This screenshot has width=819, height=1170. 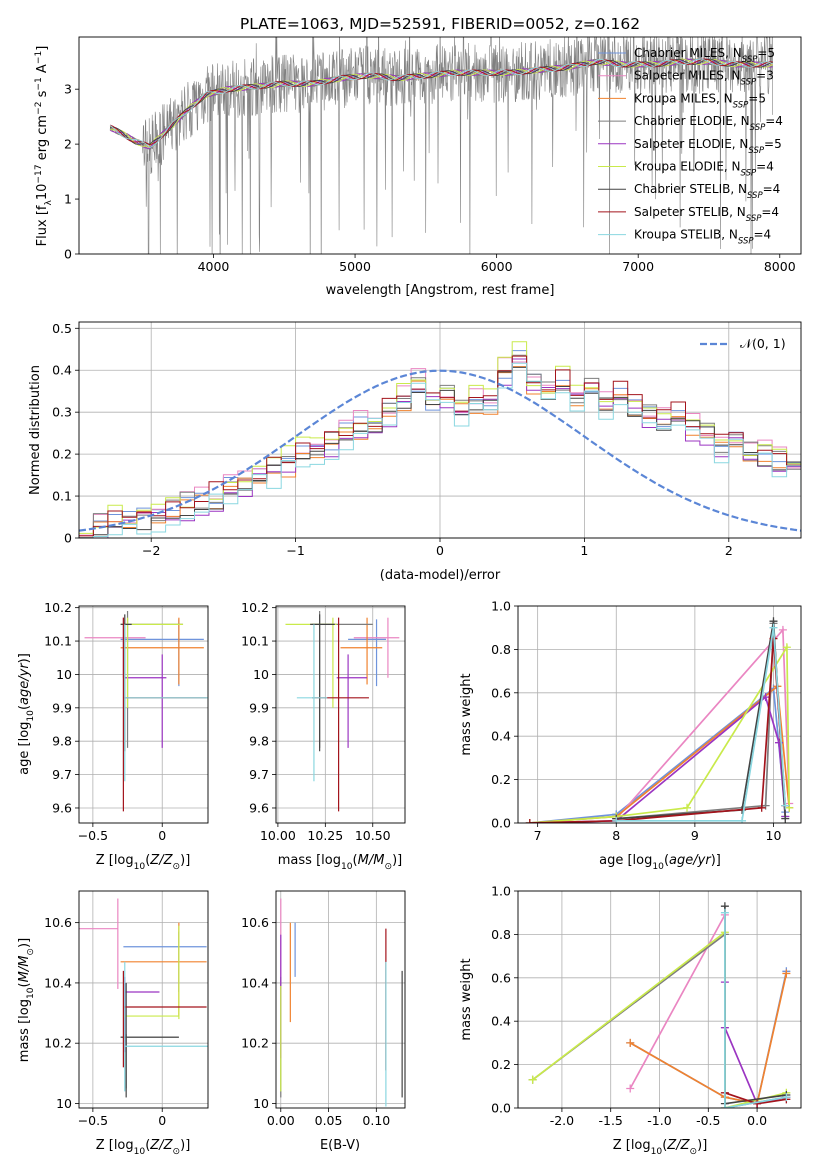 What do you see at coordinates (62, 496) in the screenshot?
I see `y-tick-label: 0.1` at bounding box center [62, 496].